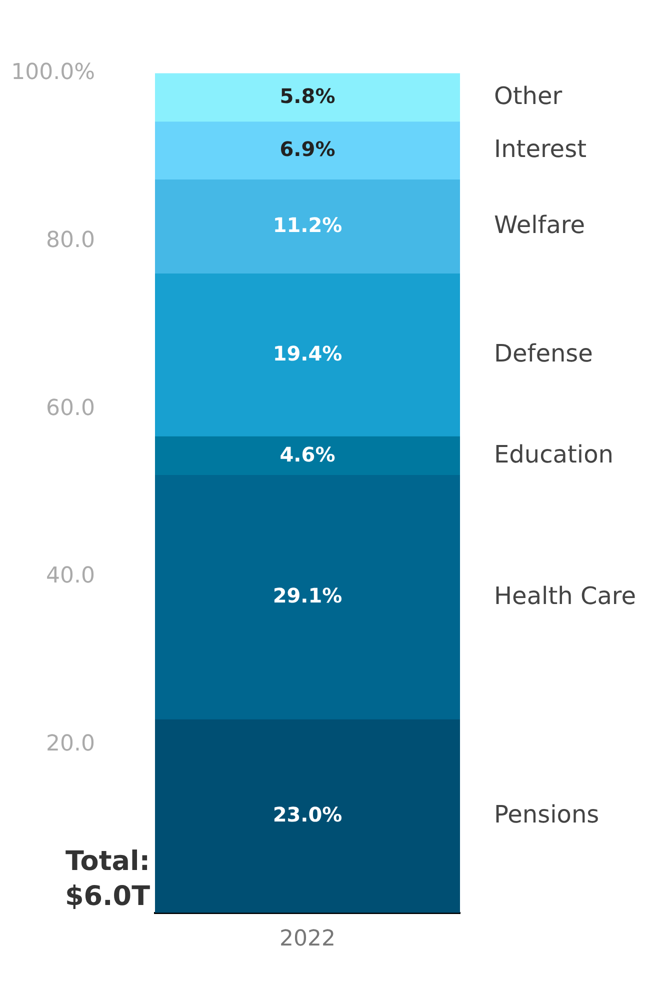 This screenshot has height=986, width=656. What do you see at coordinates (308, 939) in the screenshot?
I see `x-tick-label: 2022` at bounding box center [308, 939].